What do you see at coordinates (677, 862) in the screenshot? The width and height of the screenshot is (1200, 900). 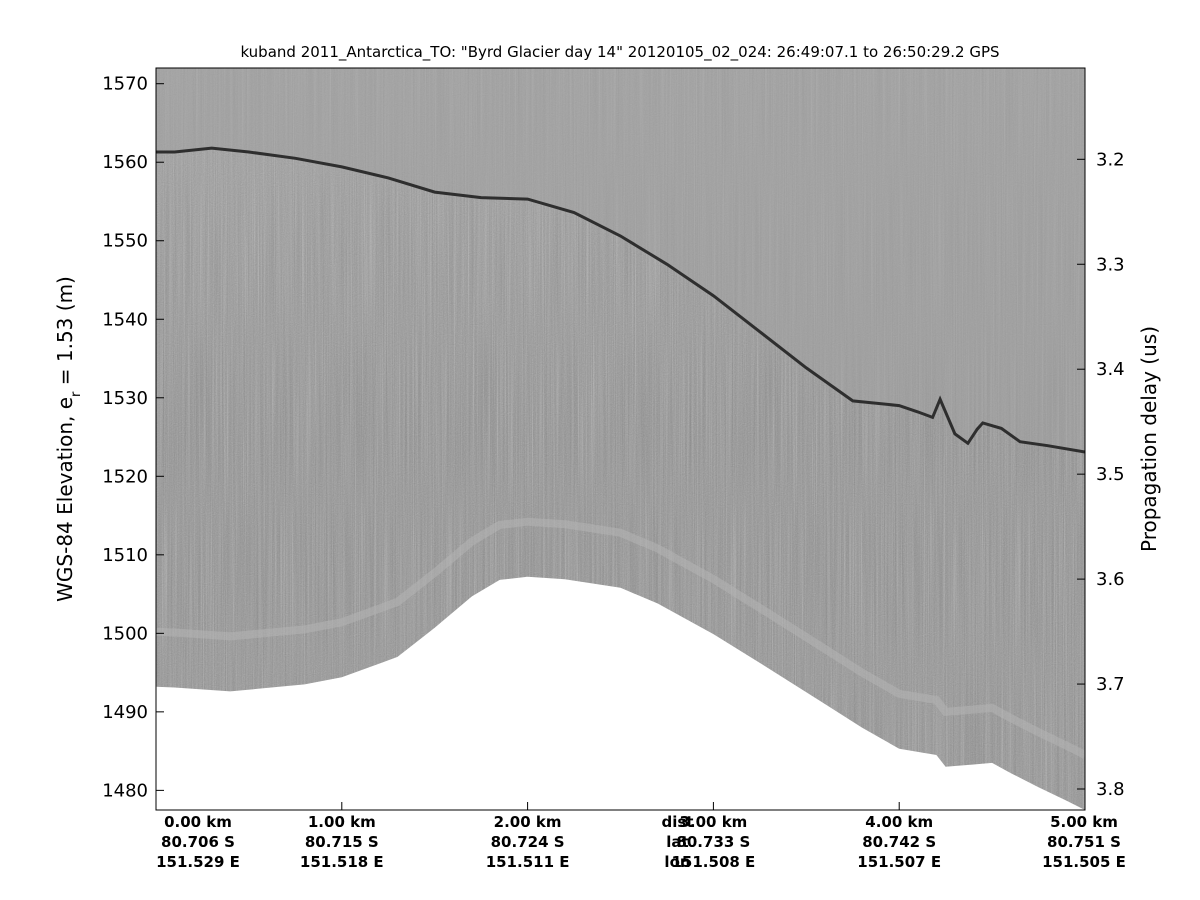 I see `x-row-label-lon: lon` at bounding box center [677, 862].